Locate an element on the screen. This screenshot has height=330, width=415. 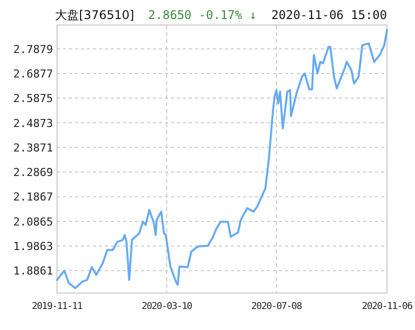
y-tick-label: 2.7879 is located at coordinates (33, 49).